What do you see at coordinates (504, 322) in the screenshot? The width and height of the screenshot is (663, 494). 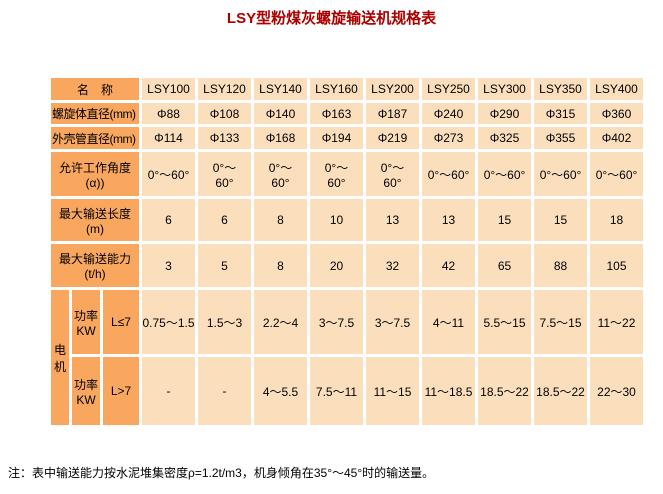 I see `data-cell: 5.5～15` at bounding box center [504, 322].